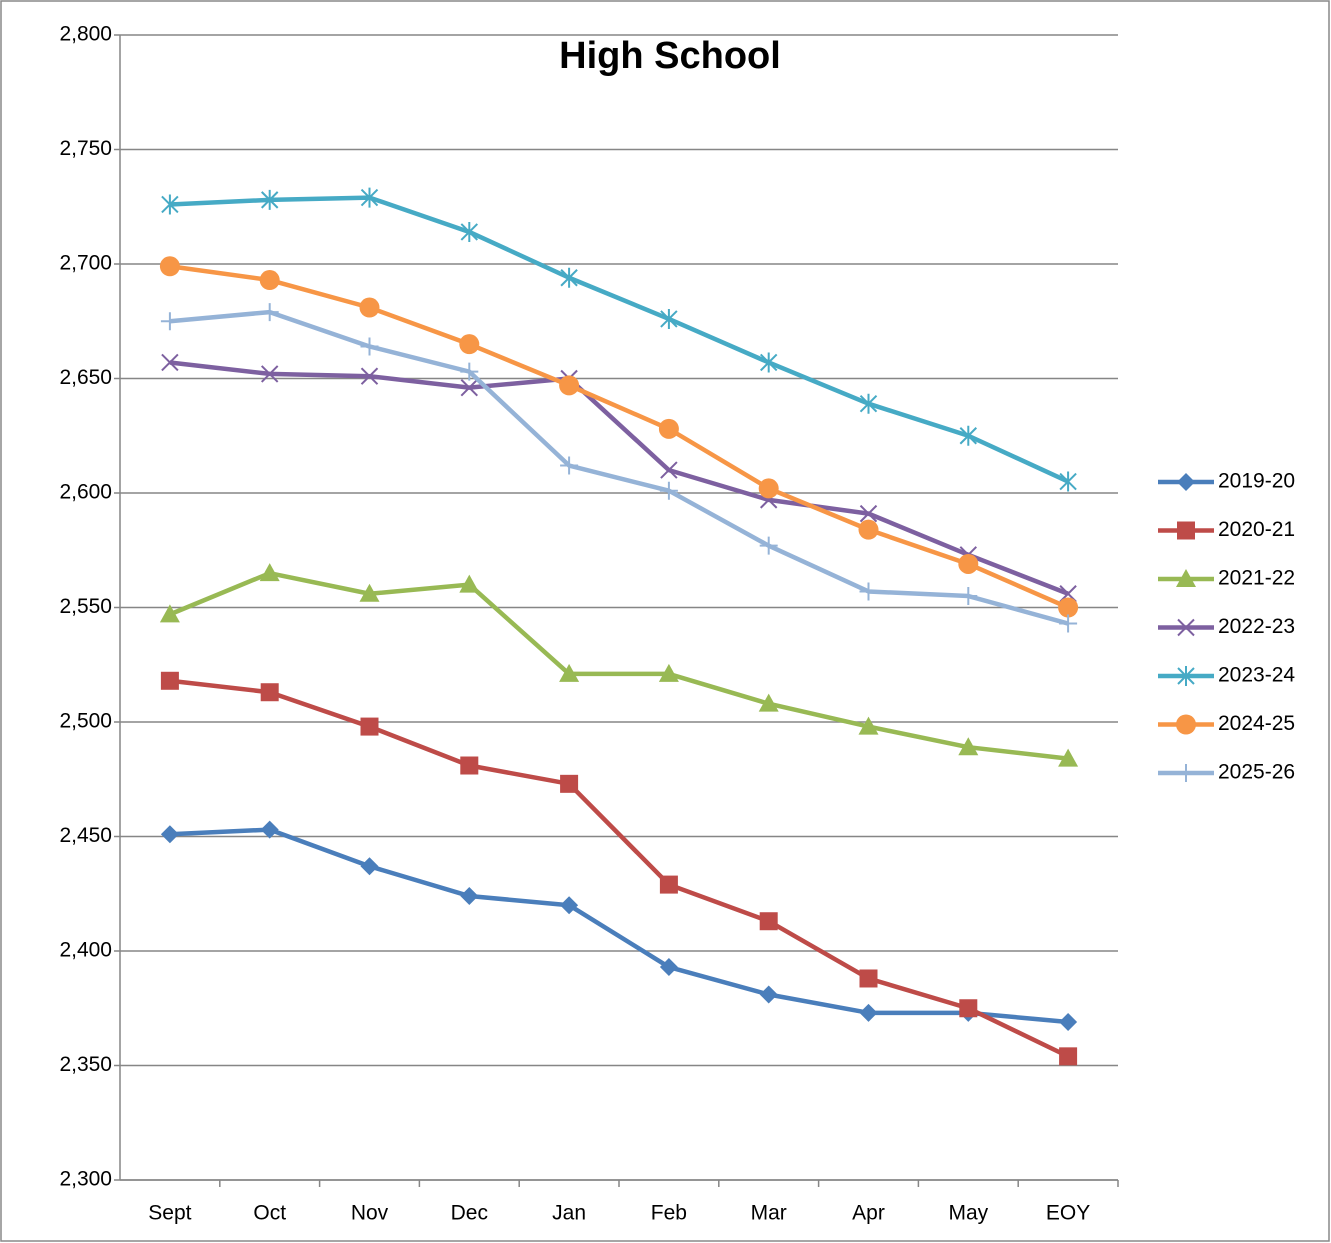 The height and width of the screenshot is (1243, 1331). What do you see at coordinates (1256, 675) in the screenshot?
I see `legend-label: 2023-24` at bounding box center [1256, 675].